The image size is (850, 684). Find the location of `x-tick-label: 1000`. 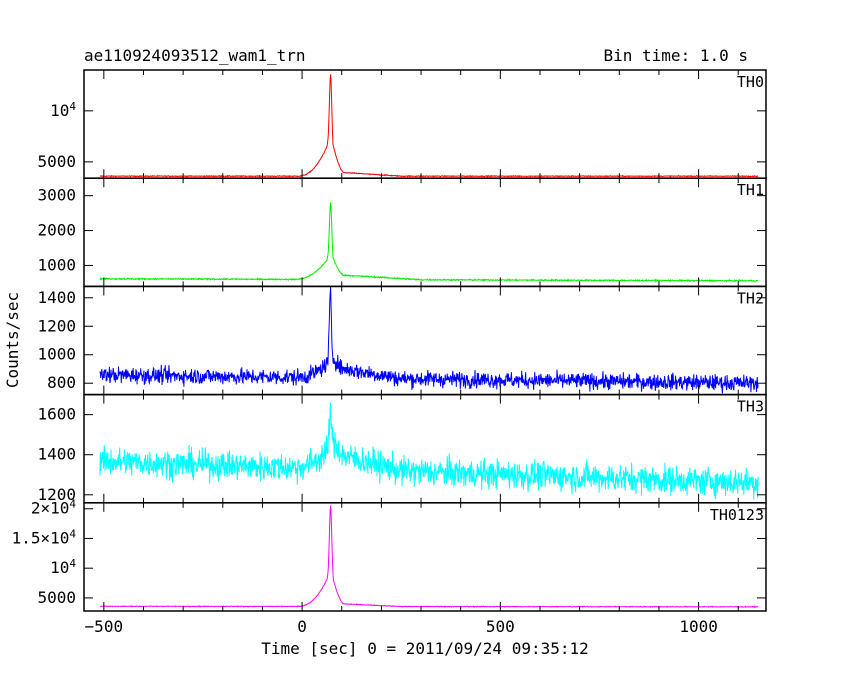

x-tick-label: 1000 is located at coordinates (698, 626).